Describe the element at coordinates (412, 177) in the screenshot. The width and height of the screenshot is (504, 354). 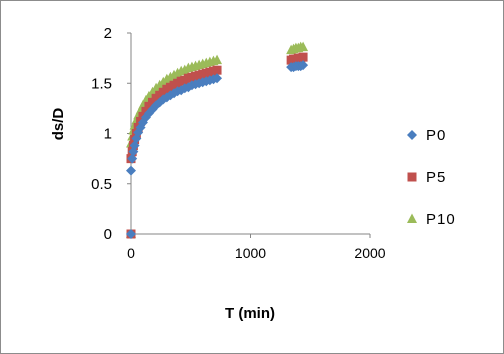
I see `legend-marker-p5` at that location.